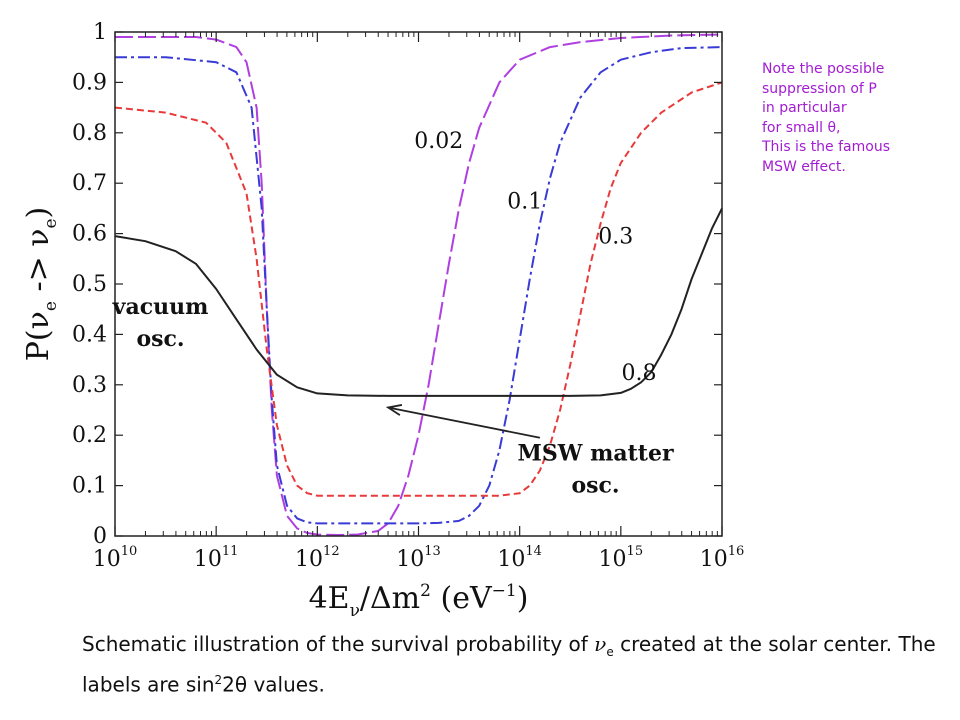 Image resolution: width=960 pixels, height=720 pixels. Describe the element at coordinates (615, 237) in the screenshot. I see `series-label-0.3: 0.3` at that location.